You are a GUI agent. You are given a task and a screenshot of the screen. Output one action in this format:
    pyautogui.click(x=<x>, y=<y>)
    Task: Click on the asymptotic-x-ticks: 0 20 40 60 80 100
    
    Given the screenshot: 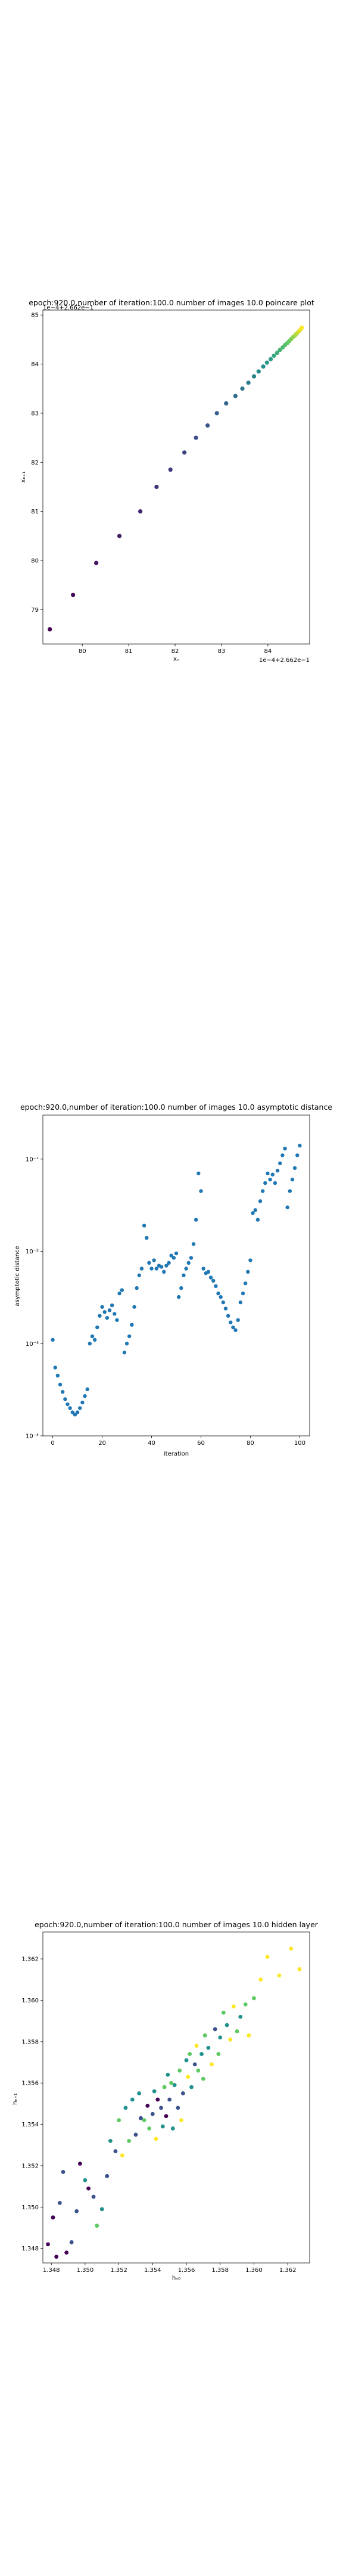 What is the action you would take?
    pyautogui.click(x=178, y=1441)
    